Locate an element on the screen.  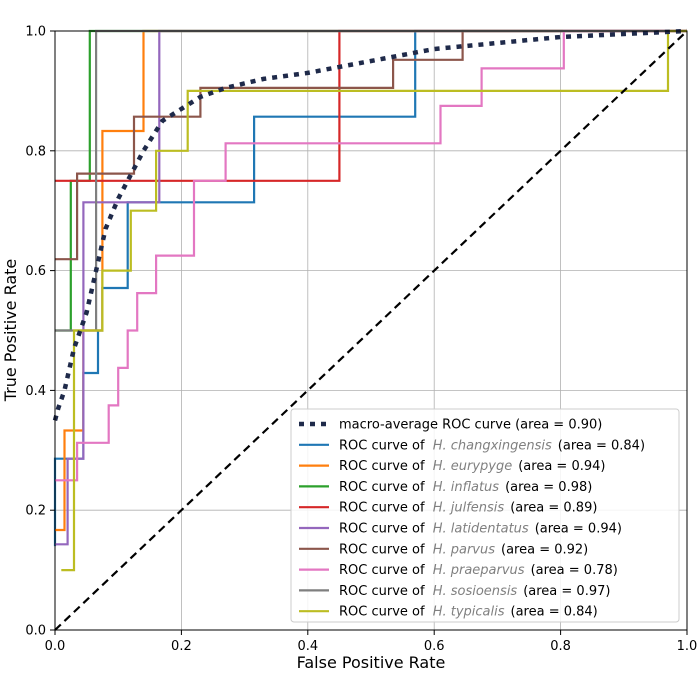
legend-species-name: H. julfensis is located at coordinates (469, 508).